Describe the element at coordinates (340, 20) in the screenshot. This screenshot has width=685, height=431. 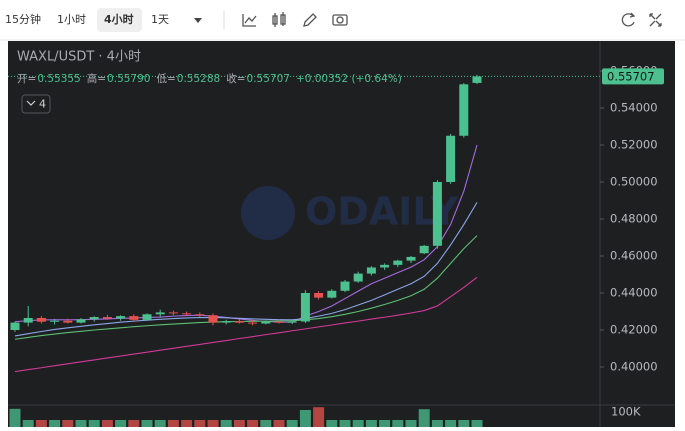
I see `screenshot-icon` at that location.